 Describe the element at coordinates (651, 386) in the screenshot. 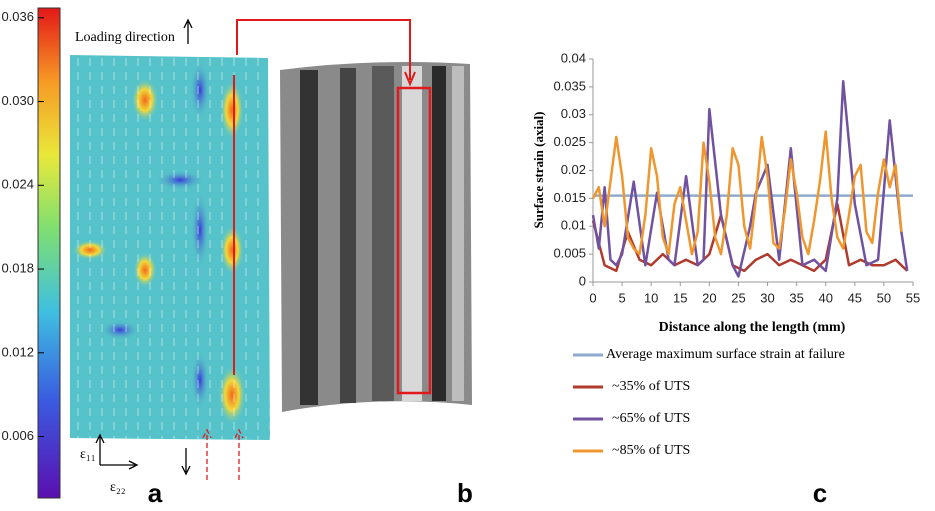

I see `legend-label: ~35% of UTS` at that location.